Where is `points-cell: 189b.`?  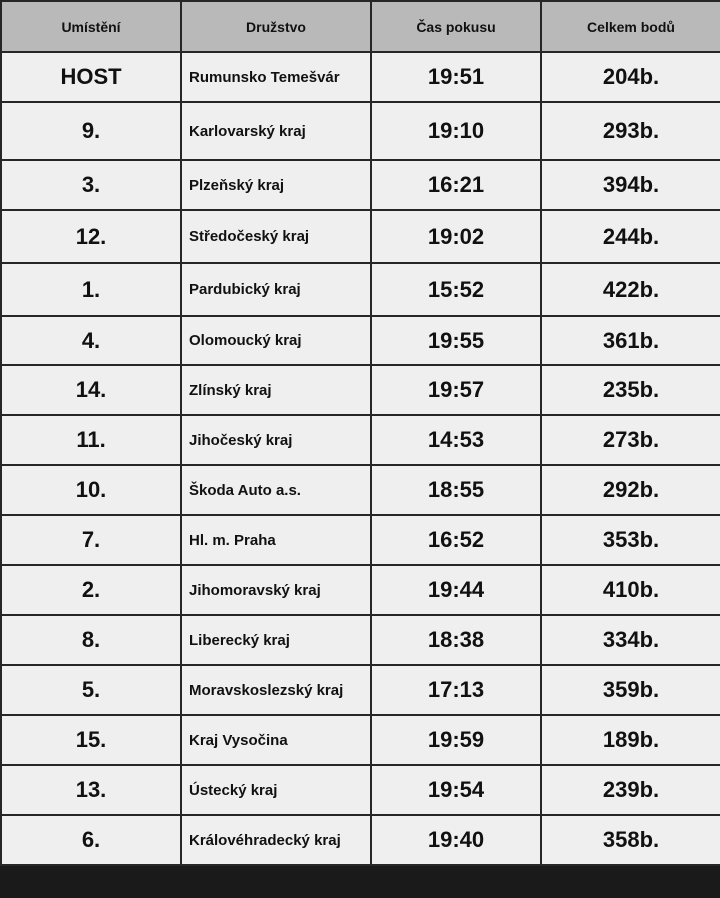 points-cell: 189b. is located at coordinates (630, 740).